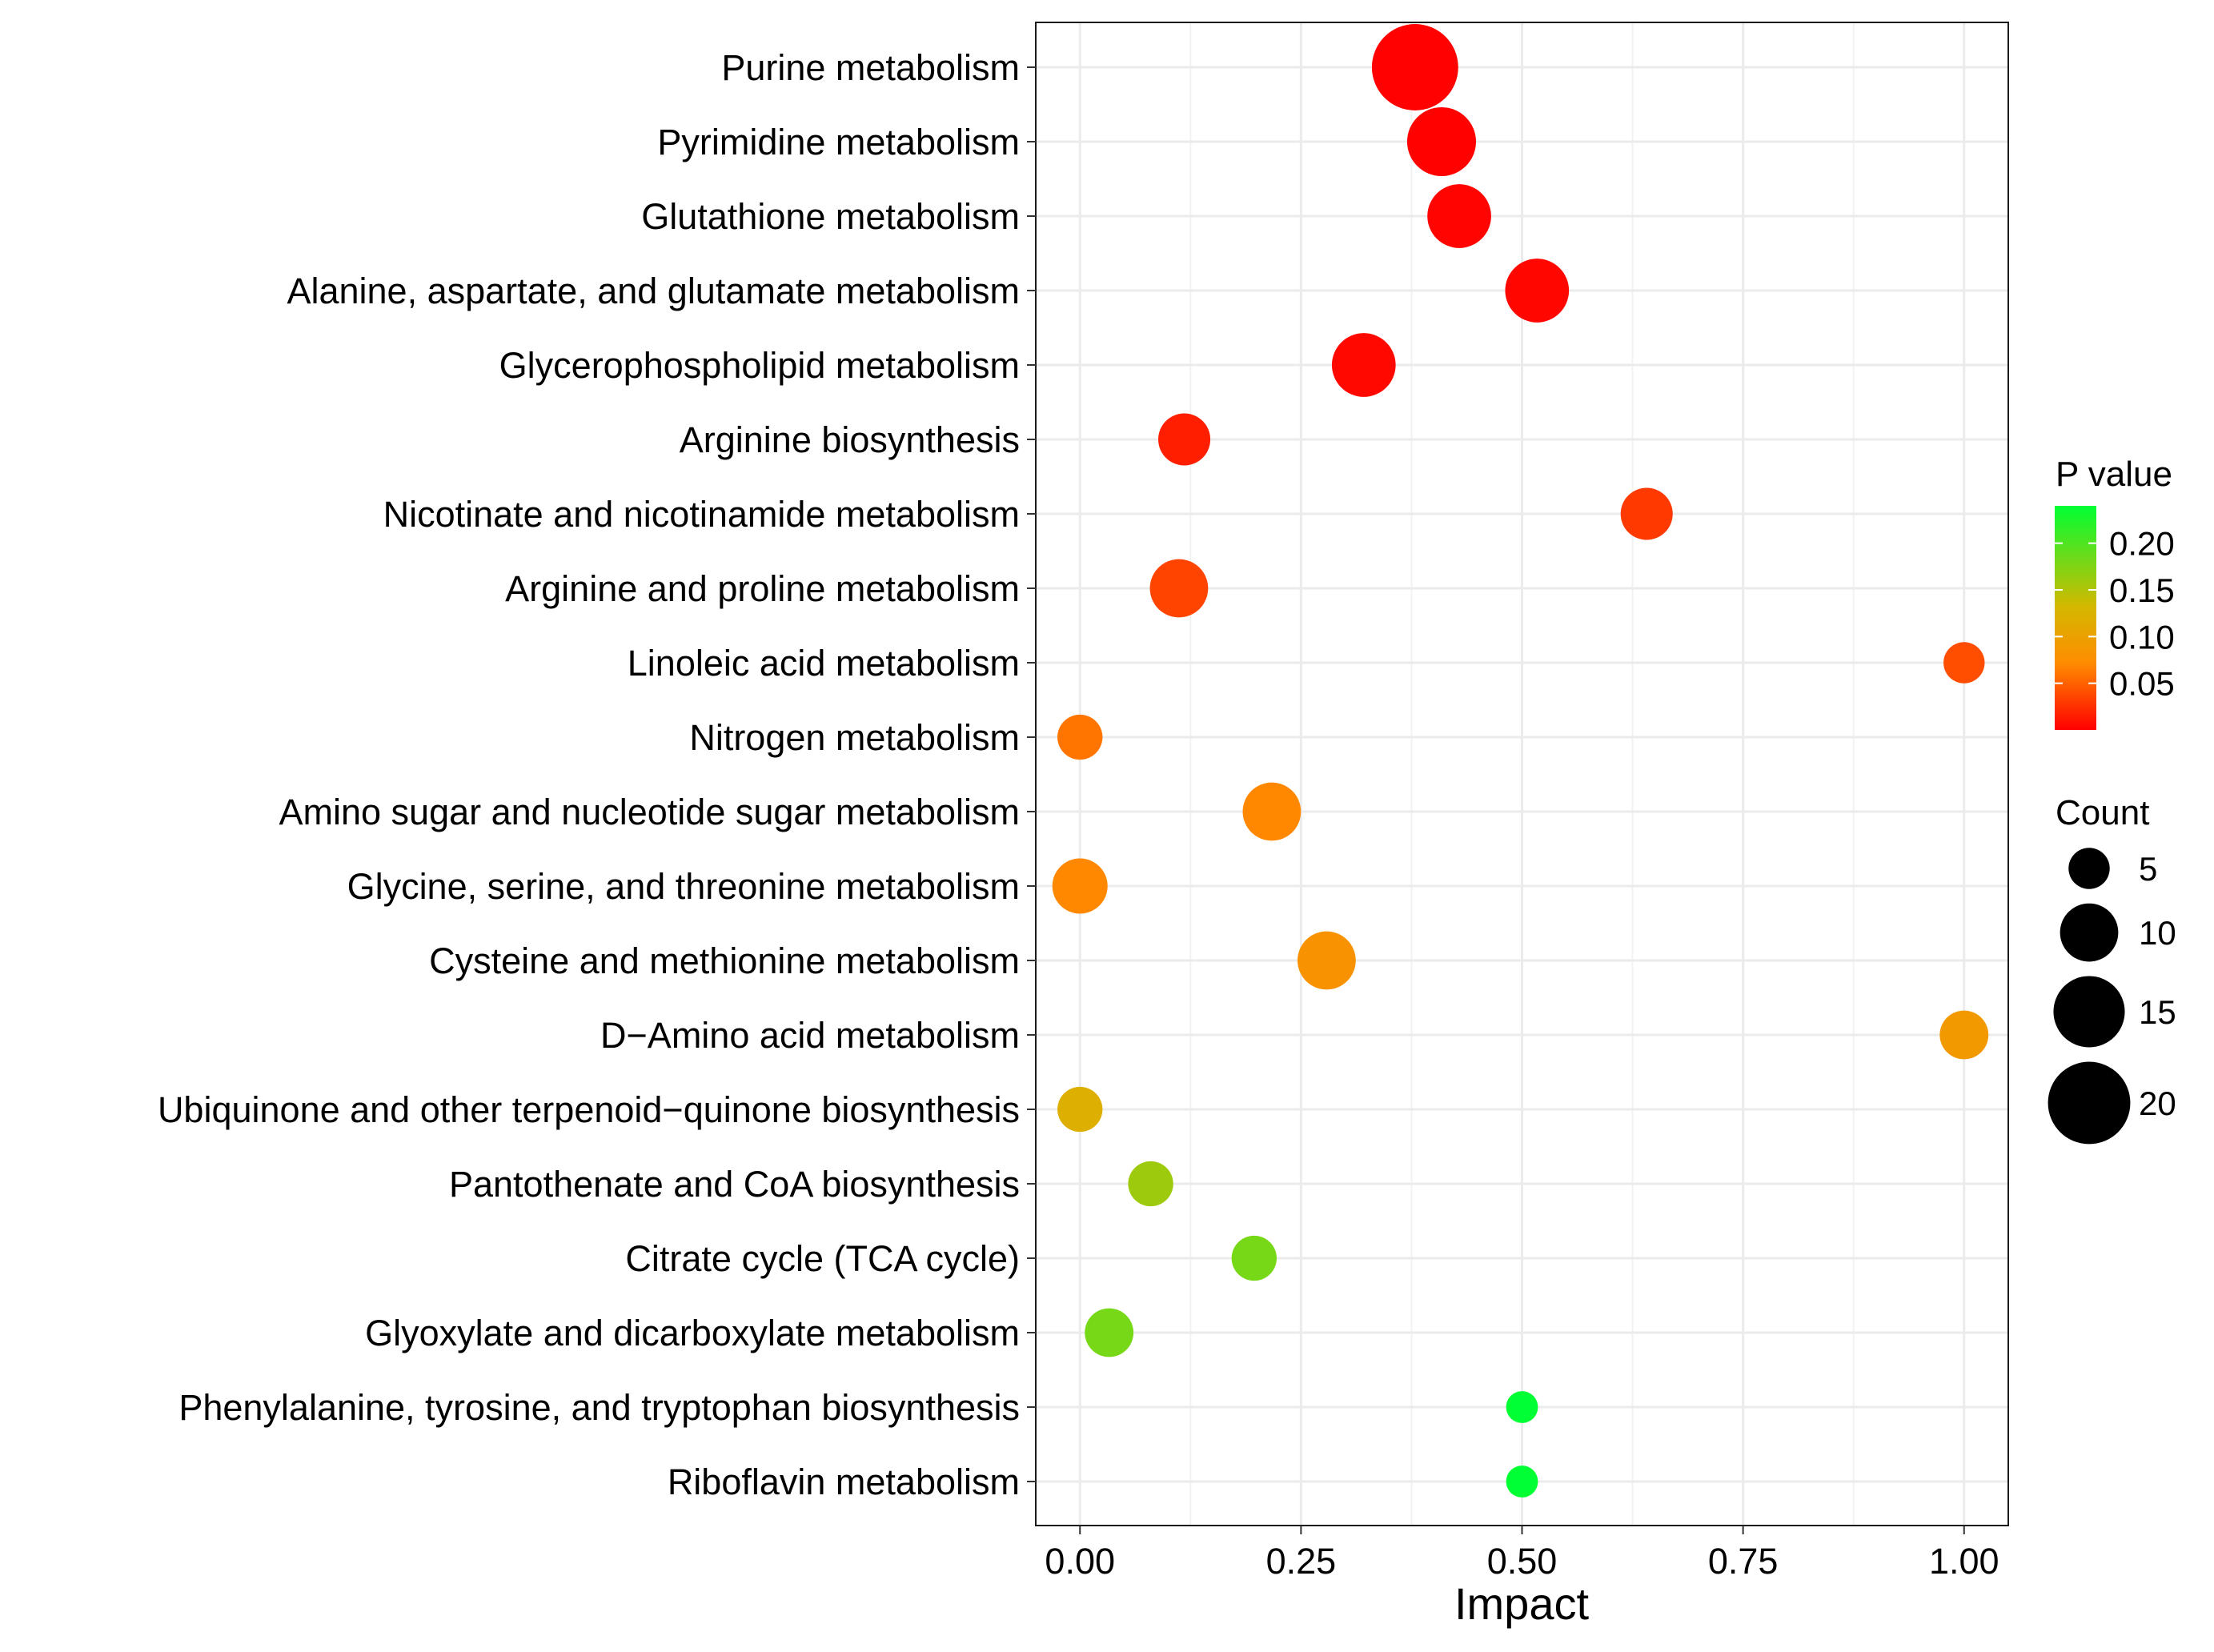 The image size is (2214, 1652). What do you see at coordinates (824, 663) in the screenshot?
I see `y-tick-label: Linoleic acid metabolism` at bounding box center [824, 663].